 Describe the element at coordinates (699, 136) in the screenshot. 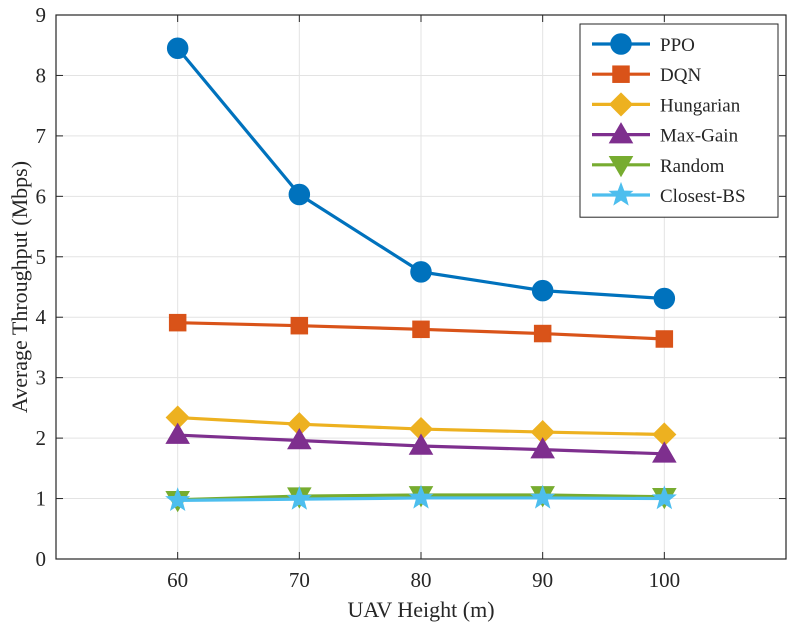

I see `legend-label: Max-Gain` at that location.